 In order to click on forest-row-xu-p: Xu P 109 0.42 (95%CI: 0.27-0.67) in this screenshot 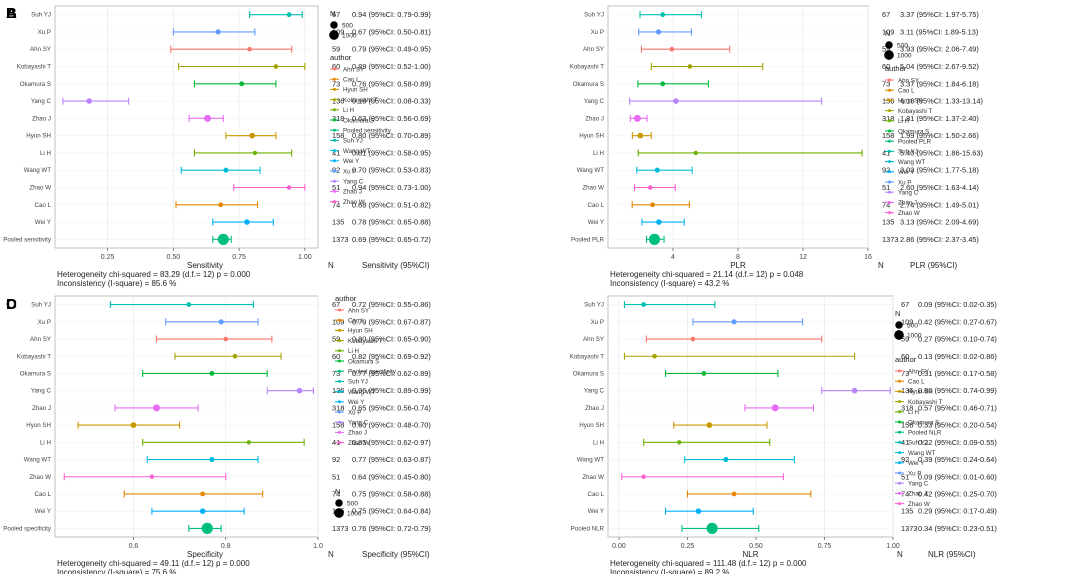, I will do `click(794, 321)`.